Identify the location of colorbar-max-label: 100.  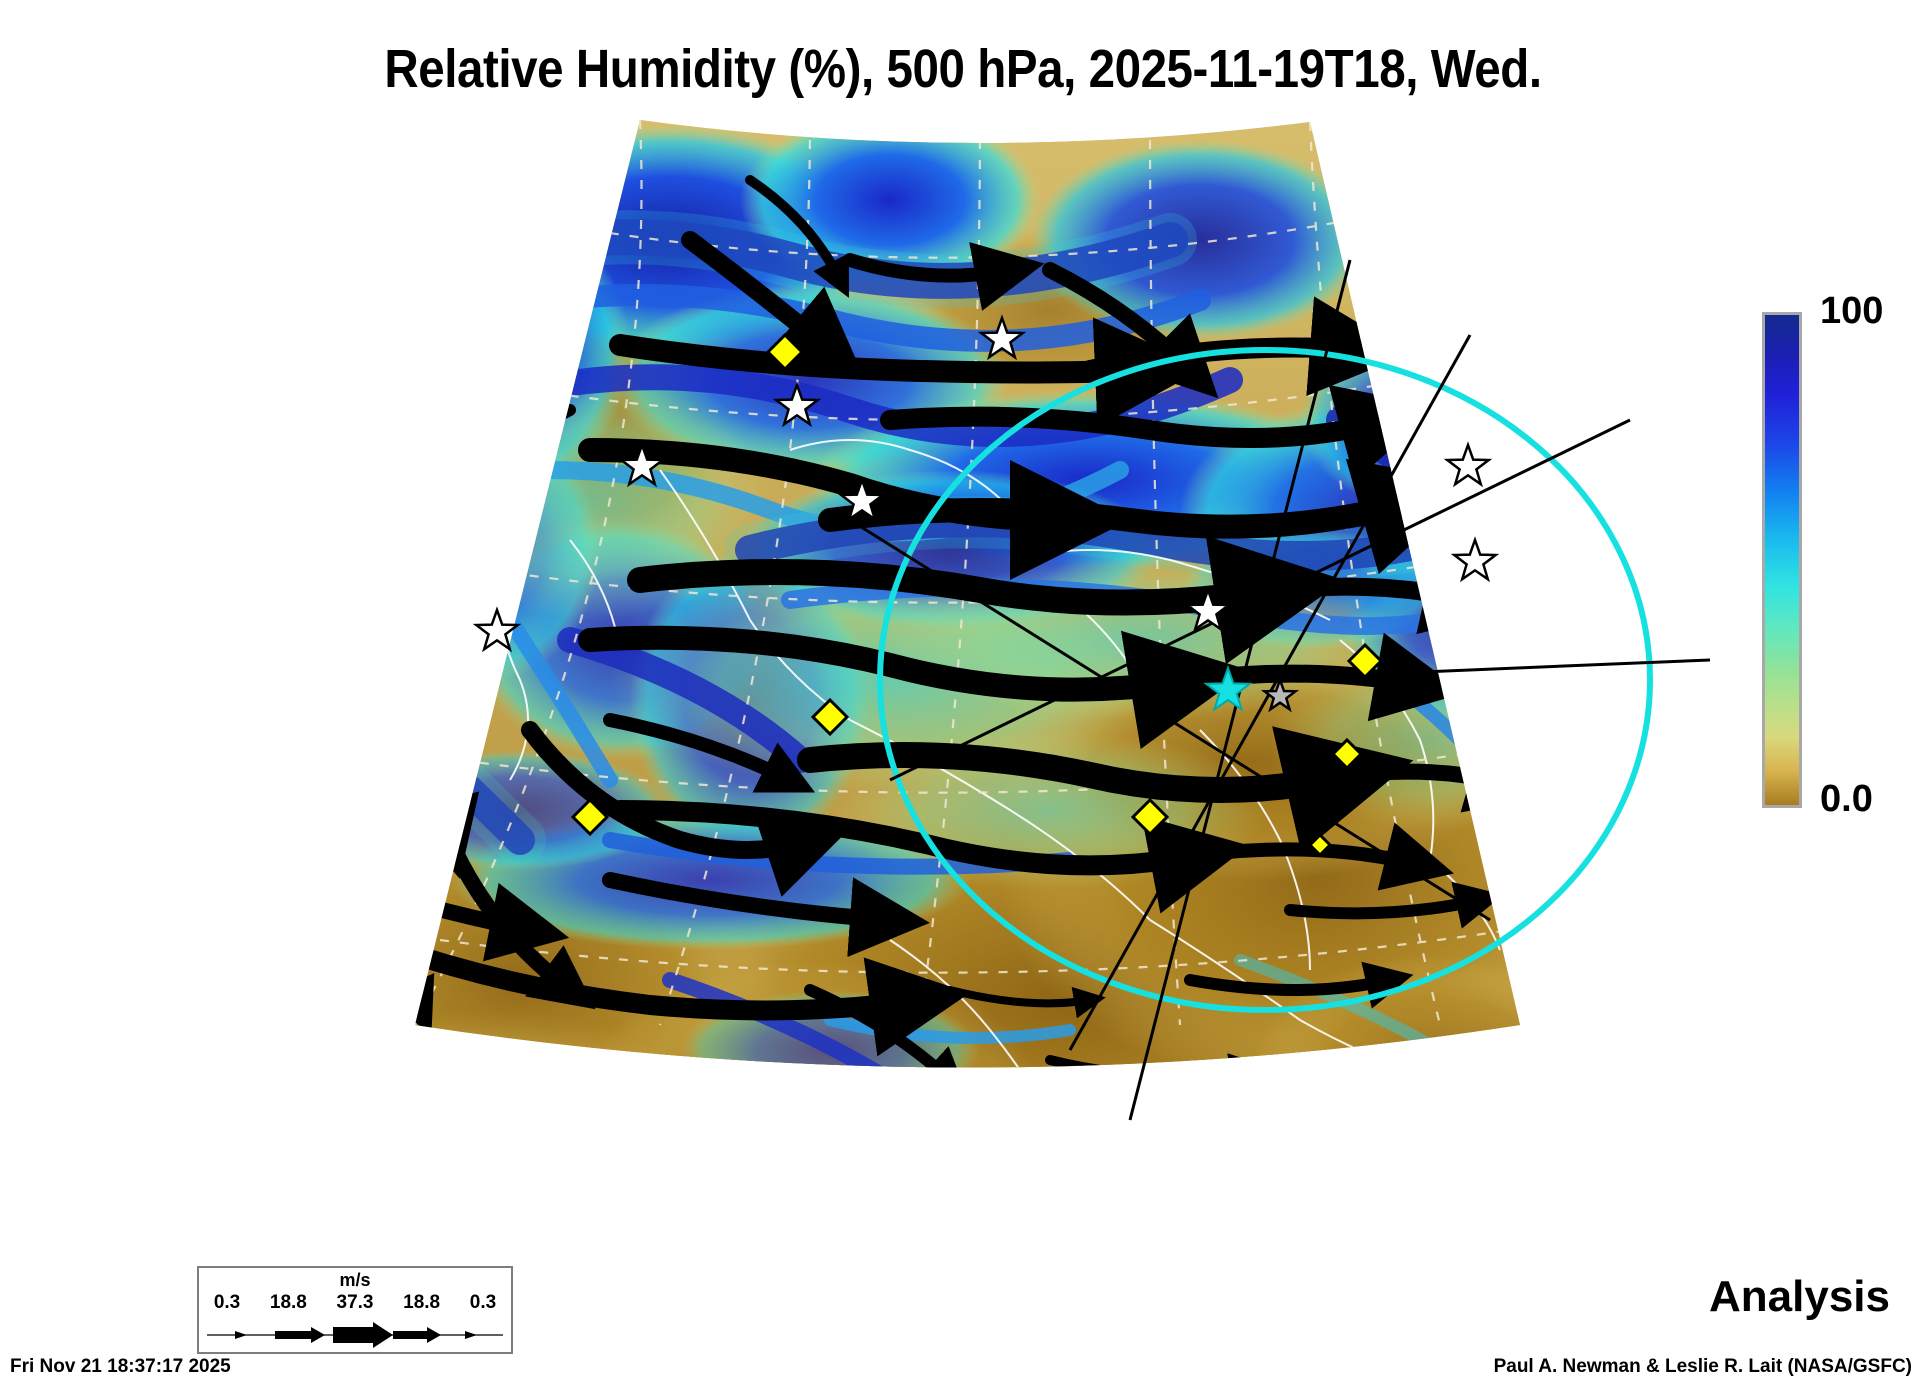
(1852, 311).